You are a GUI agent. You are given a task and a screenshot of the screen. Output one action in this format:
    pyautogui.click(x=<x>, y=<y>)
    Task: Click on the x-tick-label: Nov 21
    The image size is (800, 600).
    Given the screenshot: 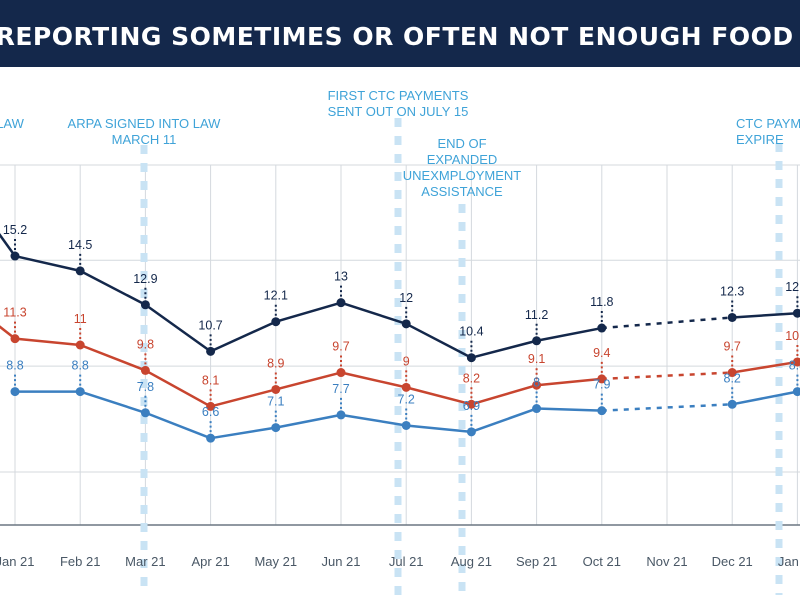 What is the action you would take?
    pyautogui.click(x=666, y=561)
    